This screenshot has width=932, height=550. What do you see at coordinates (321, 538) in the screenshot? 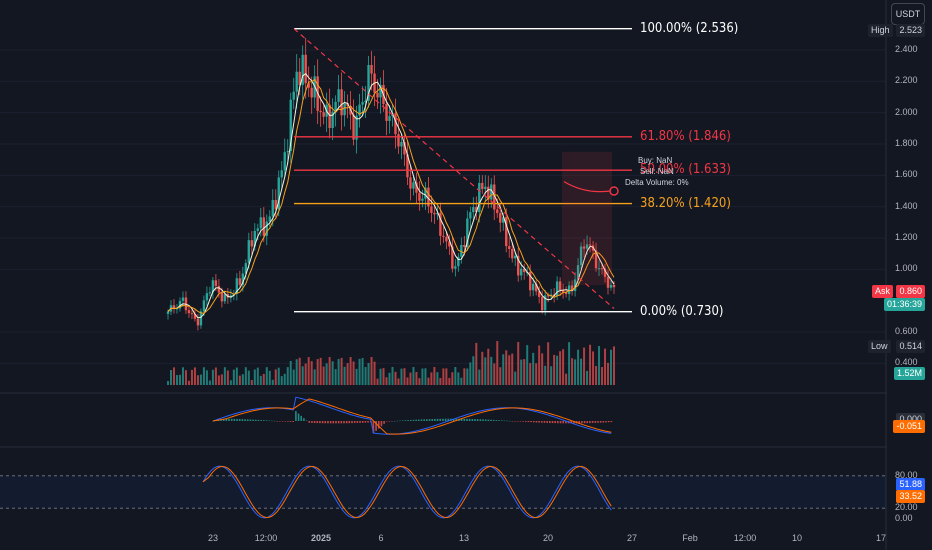
I see `time-tick: 2025` at bounding box center [321, 538].